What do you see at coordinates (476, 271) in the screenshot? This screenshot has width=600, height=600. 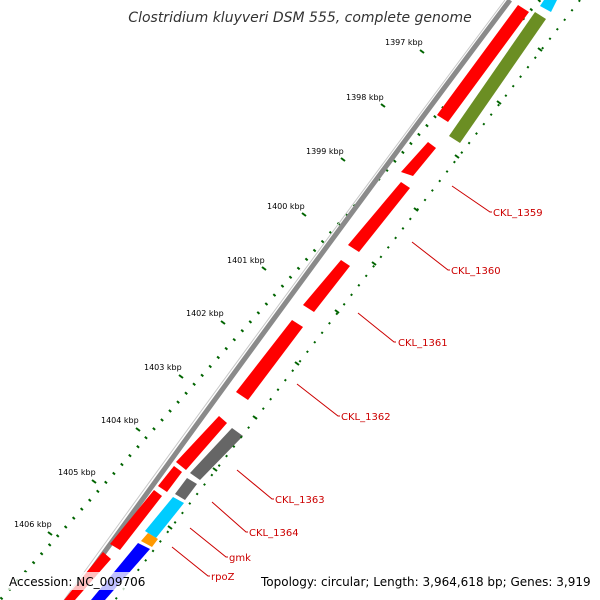 I see `gene-label-ckl-1360: CKL_1360` at bounding box center [476, 271].